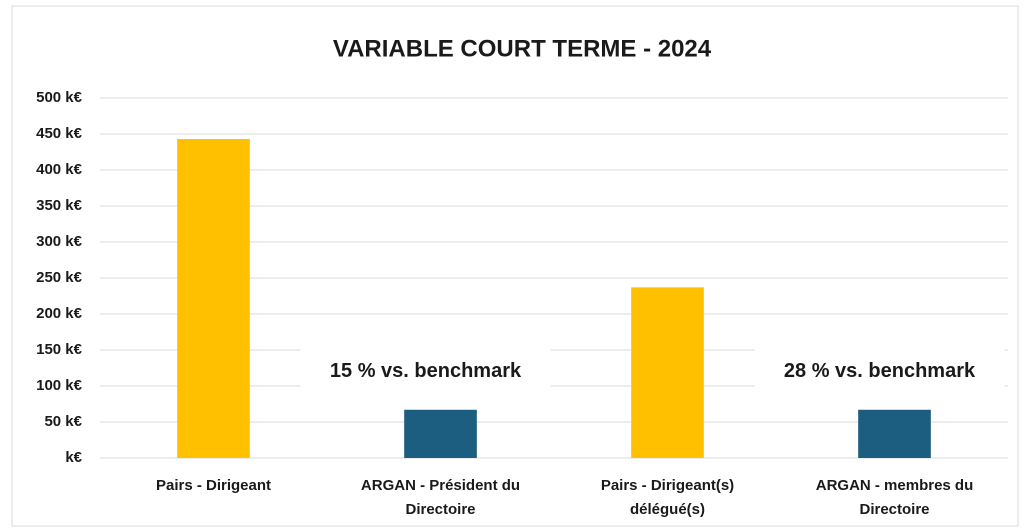  What do you see at coordinates (59, 169) in the screenshot?
I see `y-tick-label: 400 k€` at bounding box center [59, 169].